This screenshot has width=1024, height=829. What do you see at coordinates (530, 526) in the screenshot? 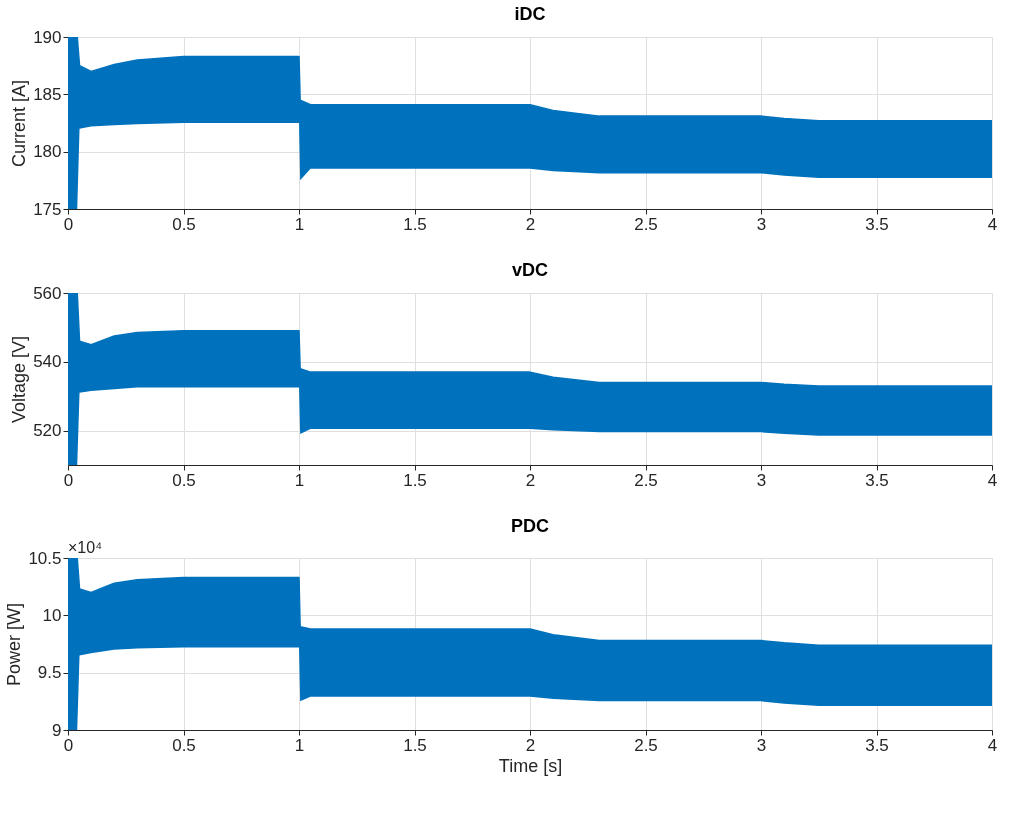
I see `chart-title: PDC` at bounding box center [530, 526].